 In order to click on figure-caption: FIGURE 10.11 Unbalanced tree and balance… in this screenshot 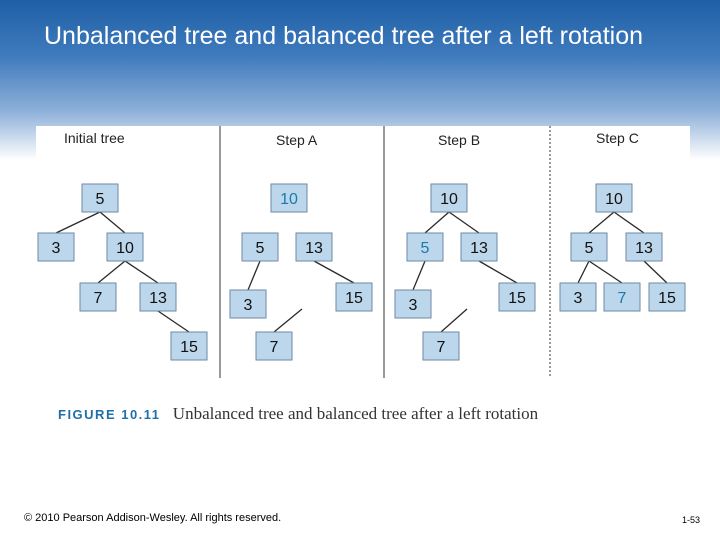, I will do `click(378, 414)`.